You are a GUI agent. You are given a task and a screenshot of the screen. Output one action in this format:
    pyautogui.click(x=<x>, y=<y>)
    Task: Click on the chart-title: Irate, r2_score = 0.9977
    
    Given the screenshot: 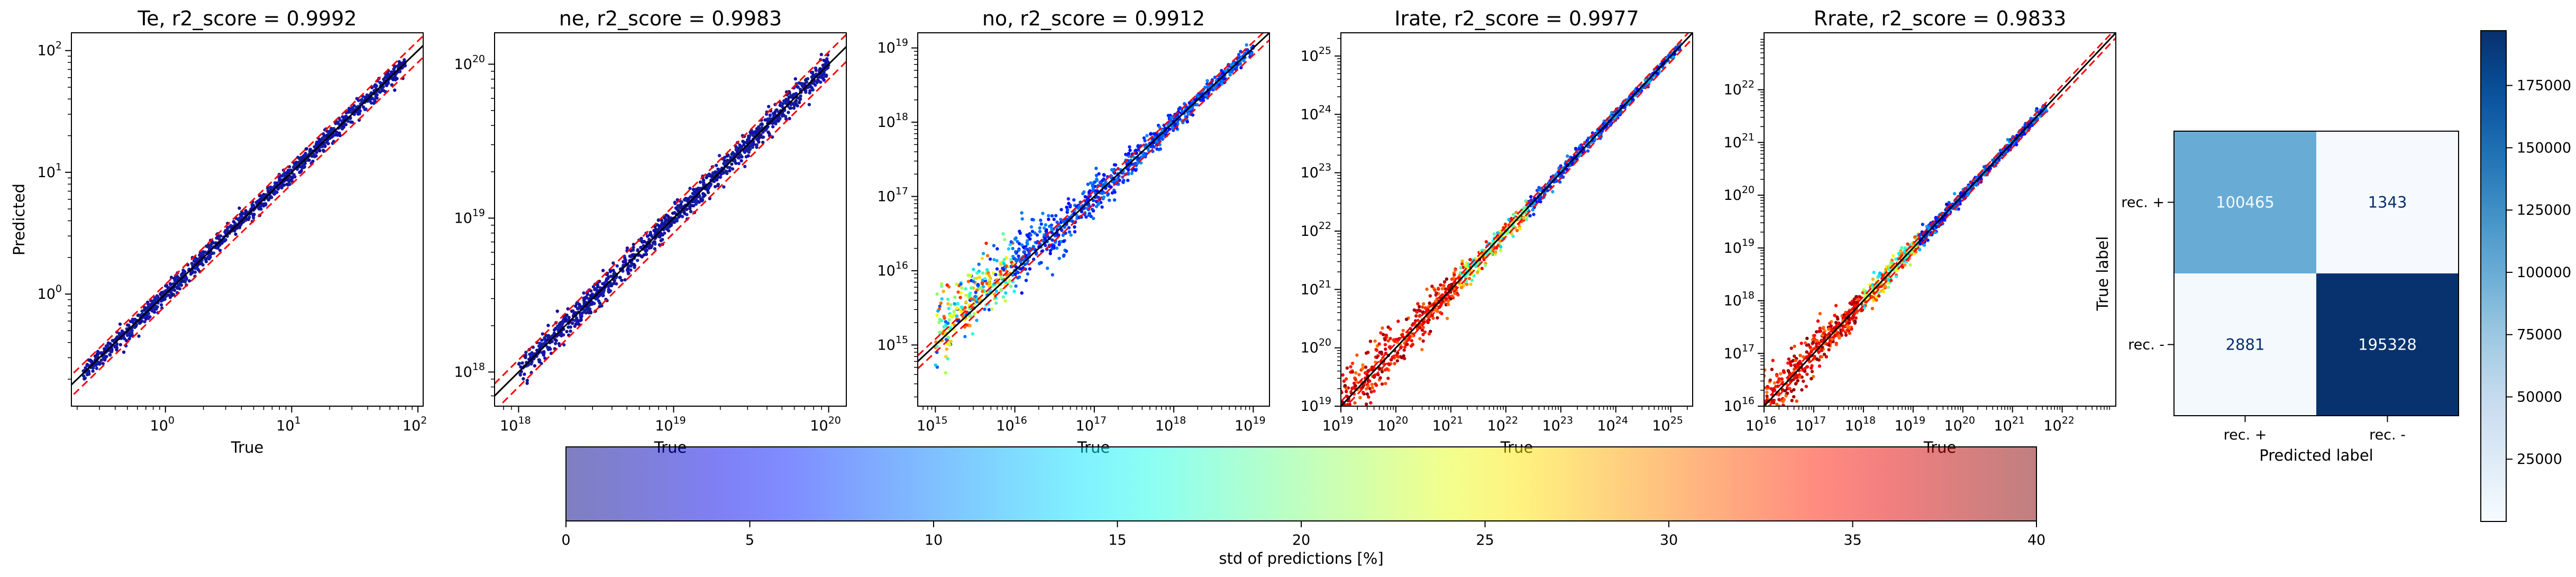 What is the action you would take?
    pyautogui.click(x=1516, y=18)
    